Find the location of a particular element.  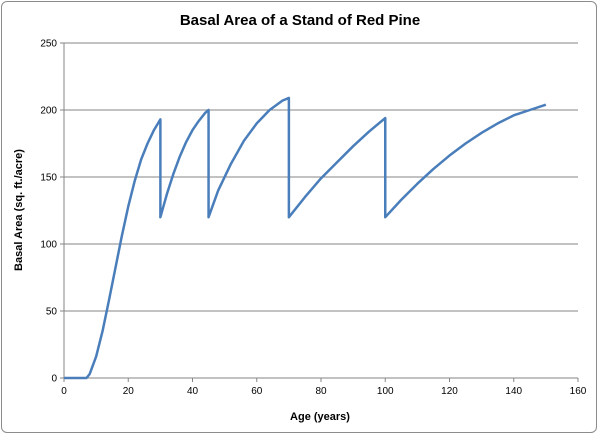

x-tick-label: 20 is located at coordinates (129, 391).